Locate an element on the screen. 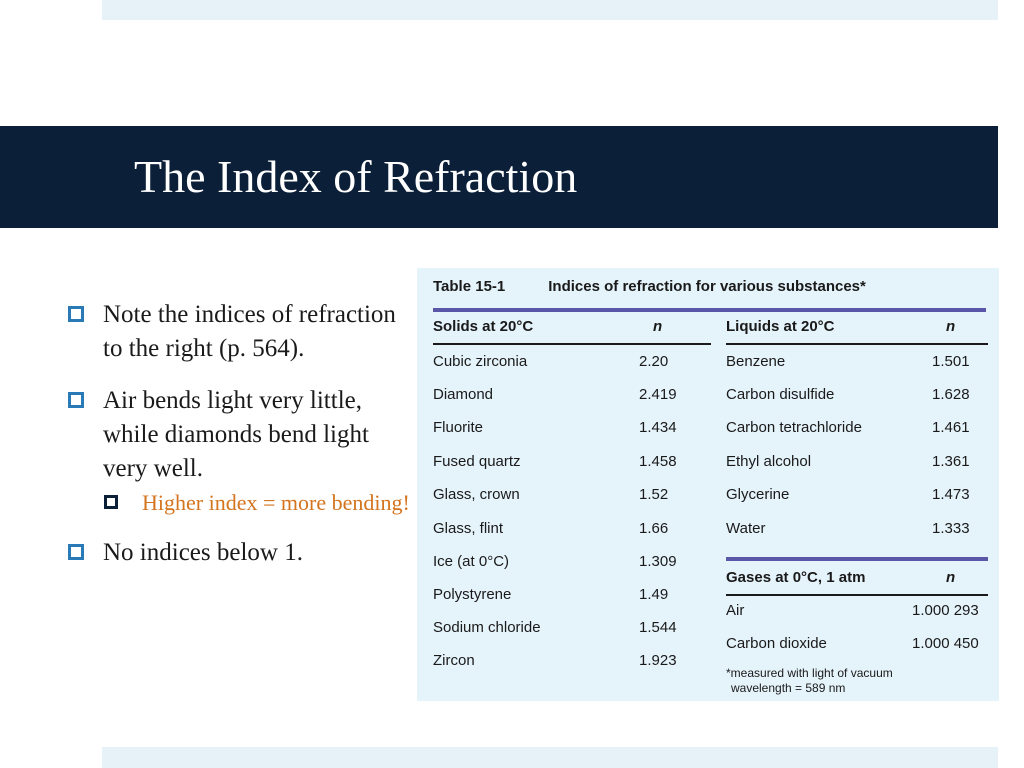 Image resolution: width=1024 pixels, height=768 pixels. solid-n: 1.544 is located at coordinates (658, 627).